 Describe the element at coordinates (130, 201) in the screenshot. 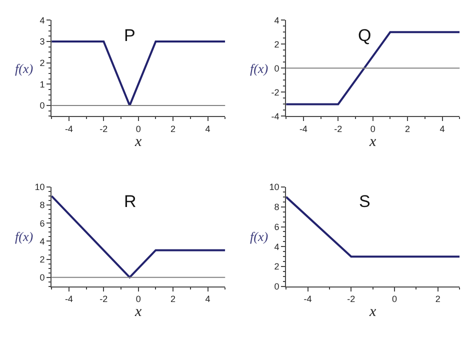

I see `chart-title: R` at that location.